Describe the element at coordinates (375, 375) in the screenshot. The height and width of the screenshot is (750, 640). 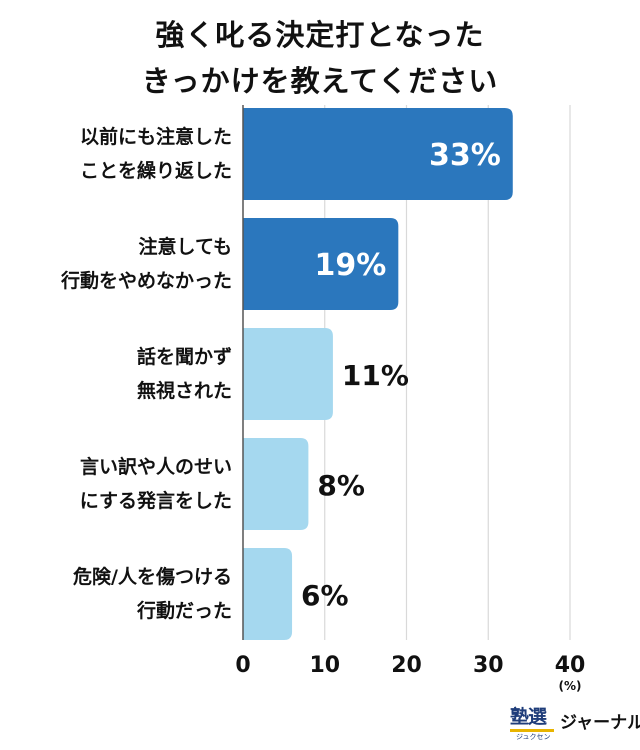
I see `value-label-2: 11%` at that location.